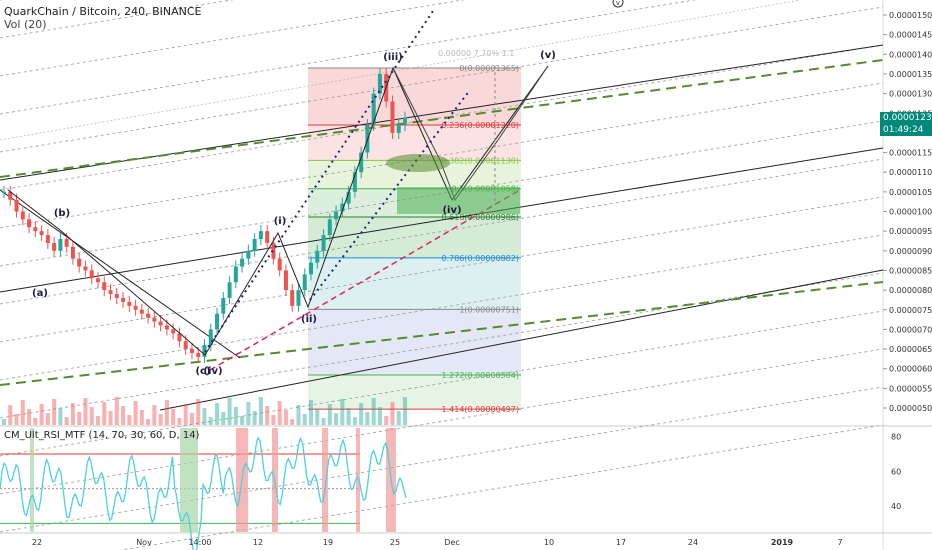 This screenshot has height=550, width=932. What do you see at coordinates (309, 319) in the screenshot?
I see `wave-label: (ii)` at bounding box center [309, 319].